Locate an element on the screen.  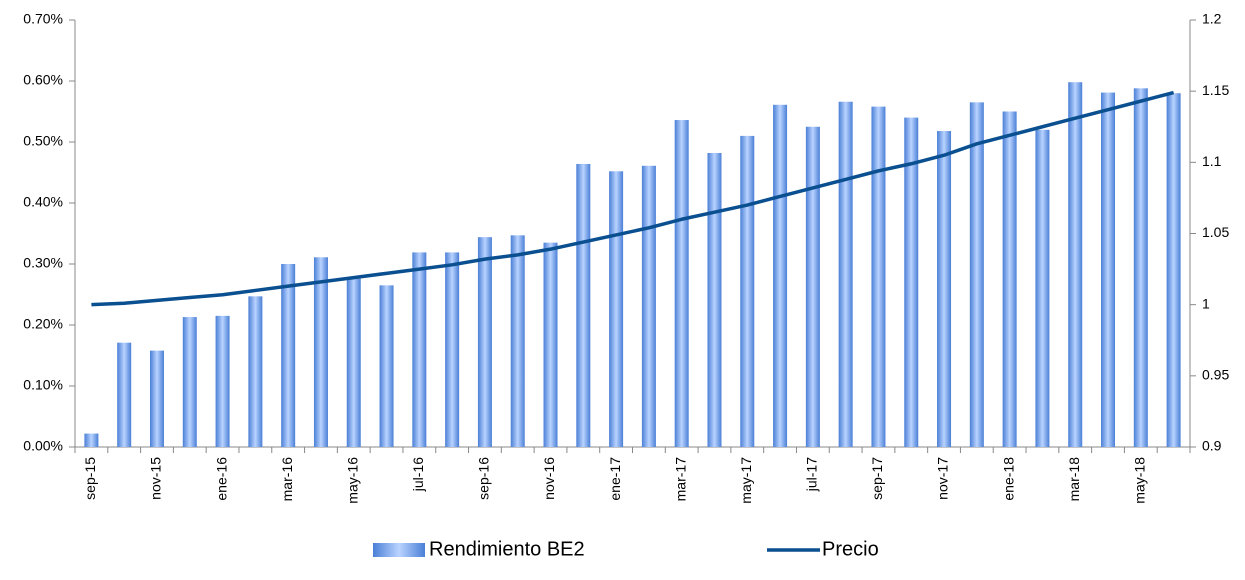
legend-swatch is located at coordinates (399, 550).